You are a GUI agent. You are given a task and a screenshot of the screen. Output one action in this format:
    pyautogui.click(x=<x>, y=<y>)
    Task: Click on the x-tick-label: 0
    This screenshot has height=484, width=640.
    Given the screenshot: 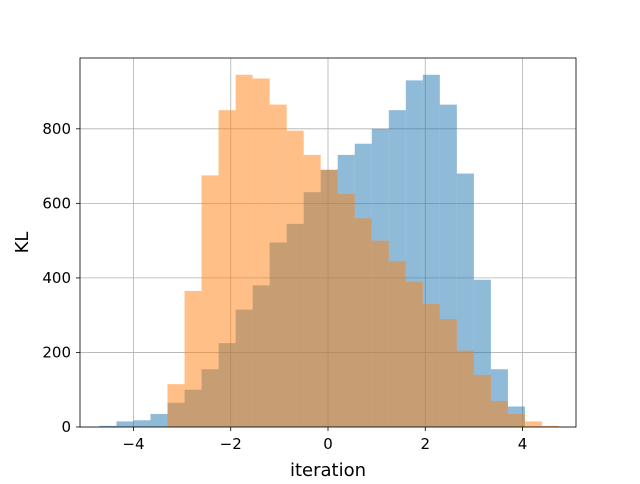 What is the action you would take?
    pyautogui.click(x=328, y=444)
    